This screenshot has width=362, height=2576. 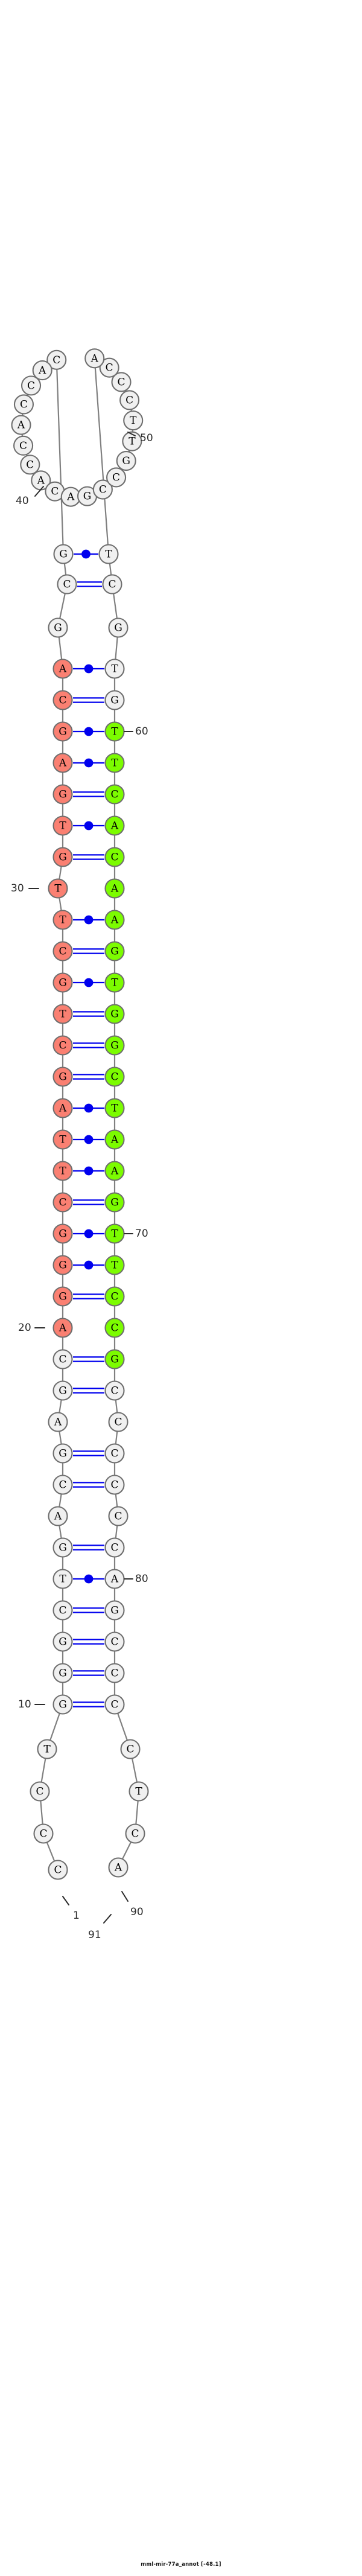 I want to click on nucleotide-three-prime-tail: A, so click(x=118, y=1867).